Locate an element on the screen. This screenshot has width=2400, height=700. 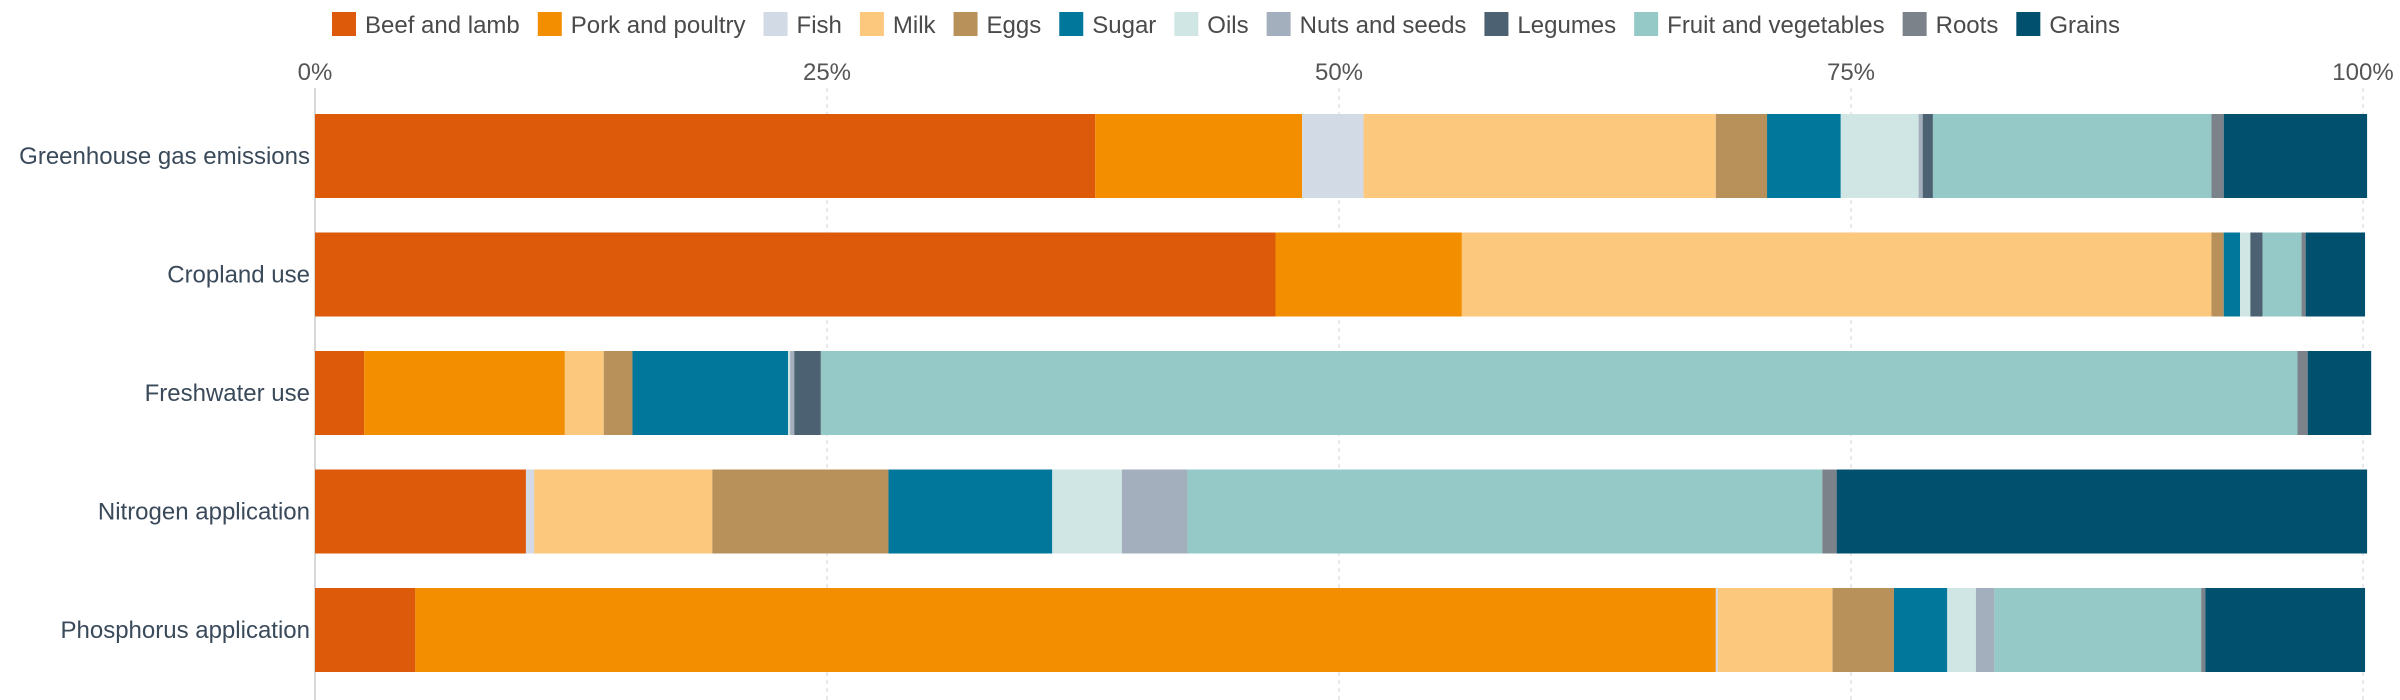
legend-label-eggs: Eggs is located at coordinates (1014, 25).